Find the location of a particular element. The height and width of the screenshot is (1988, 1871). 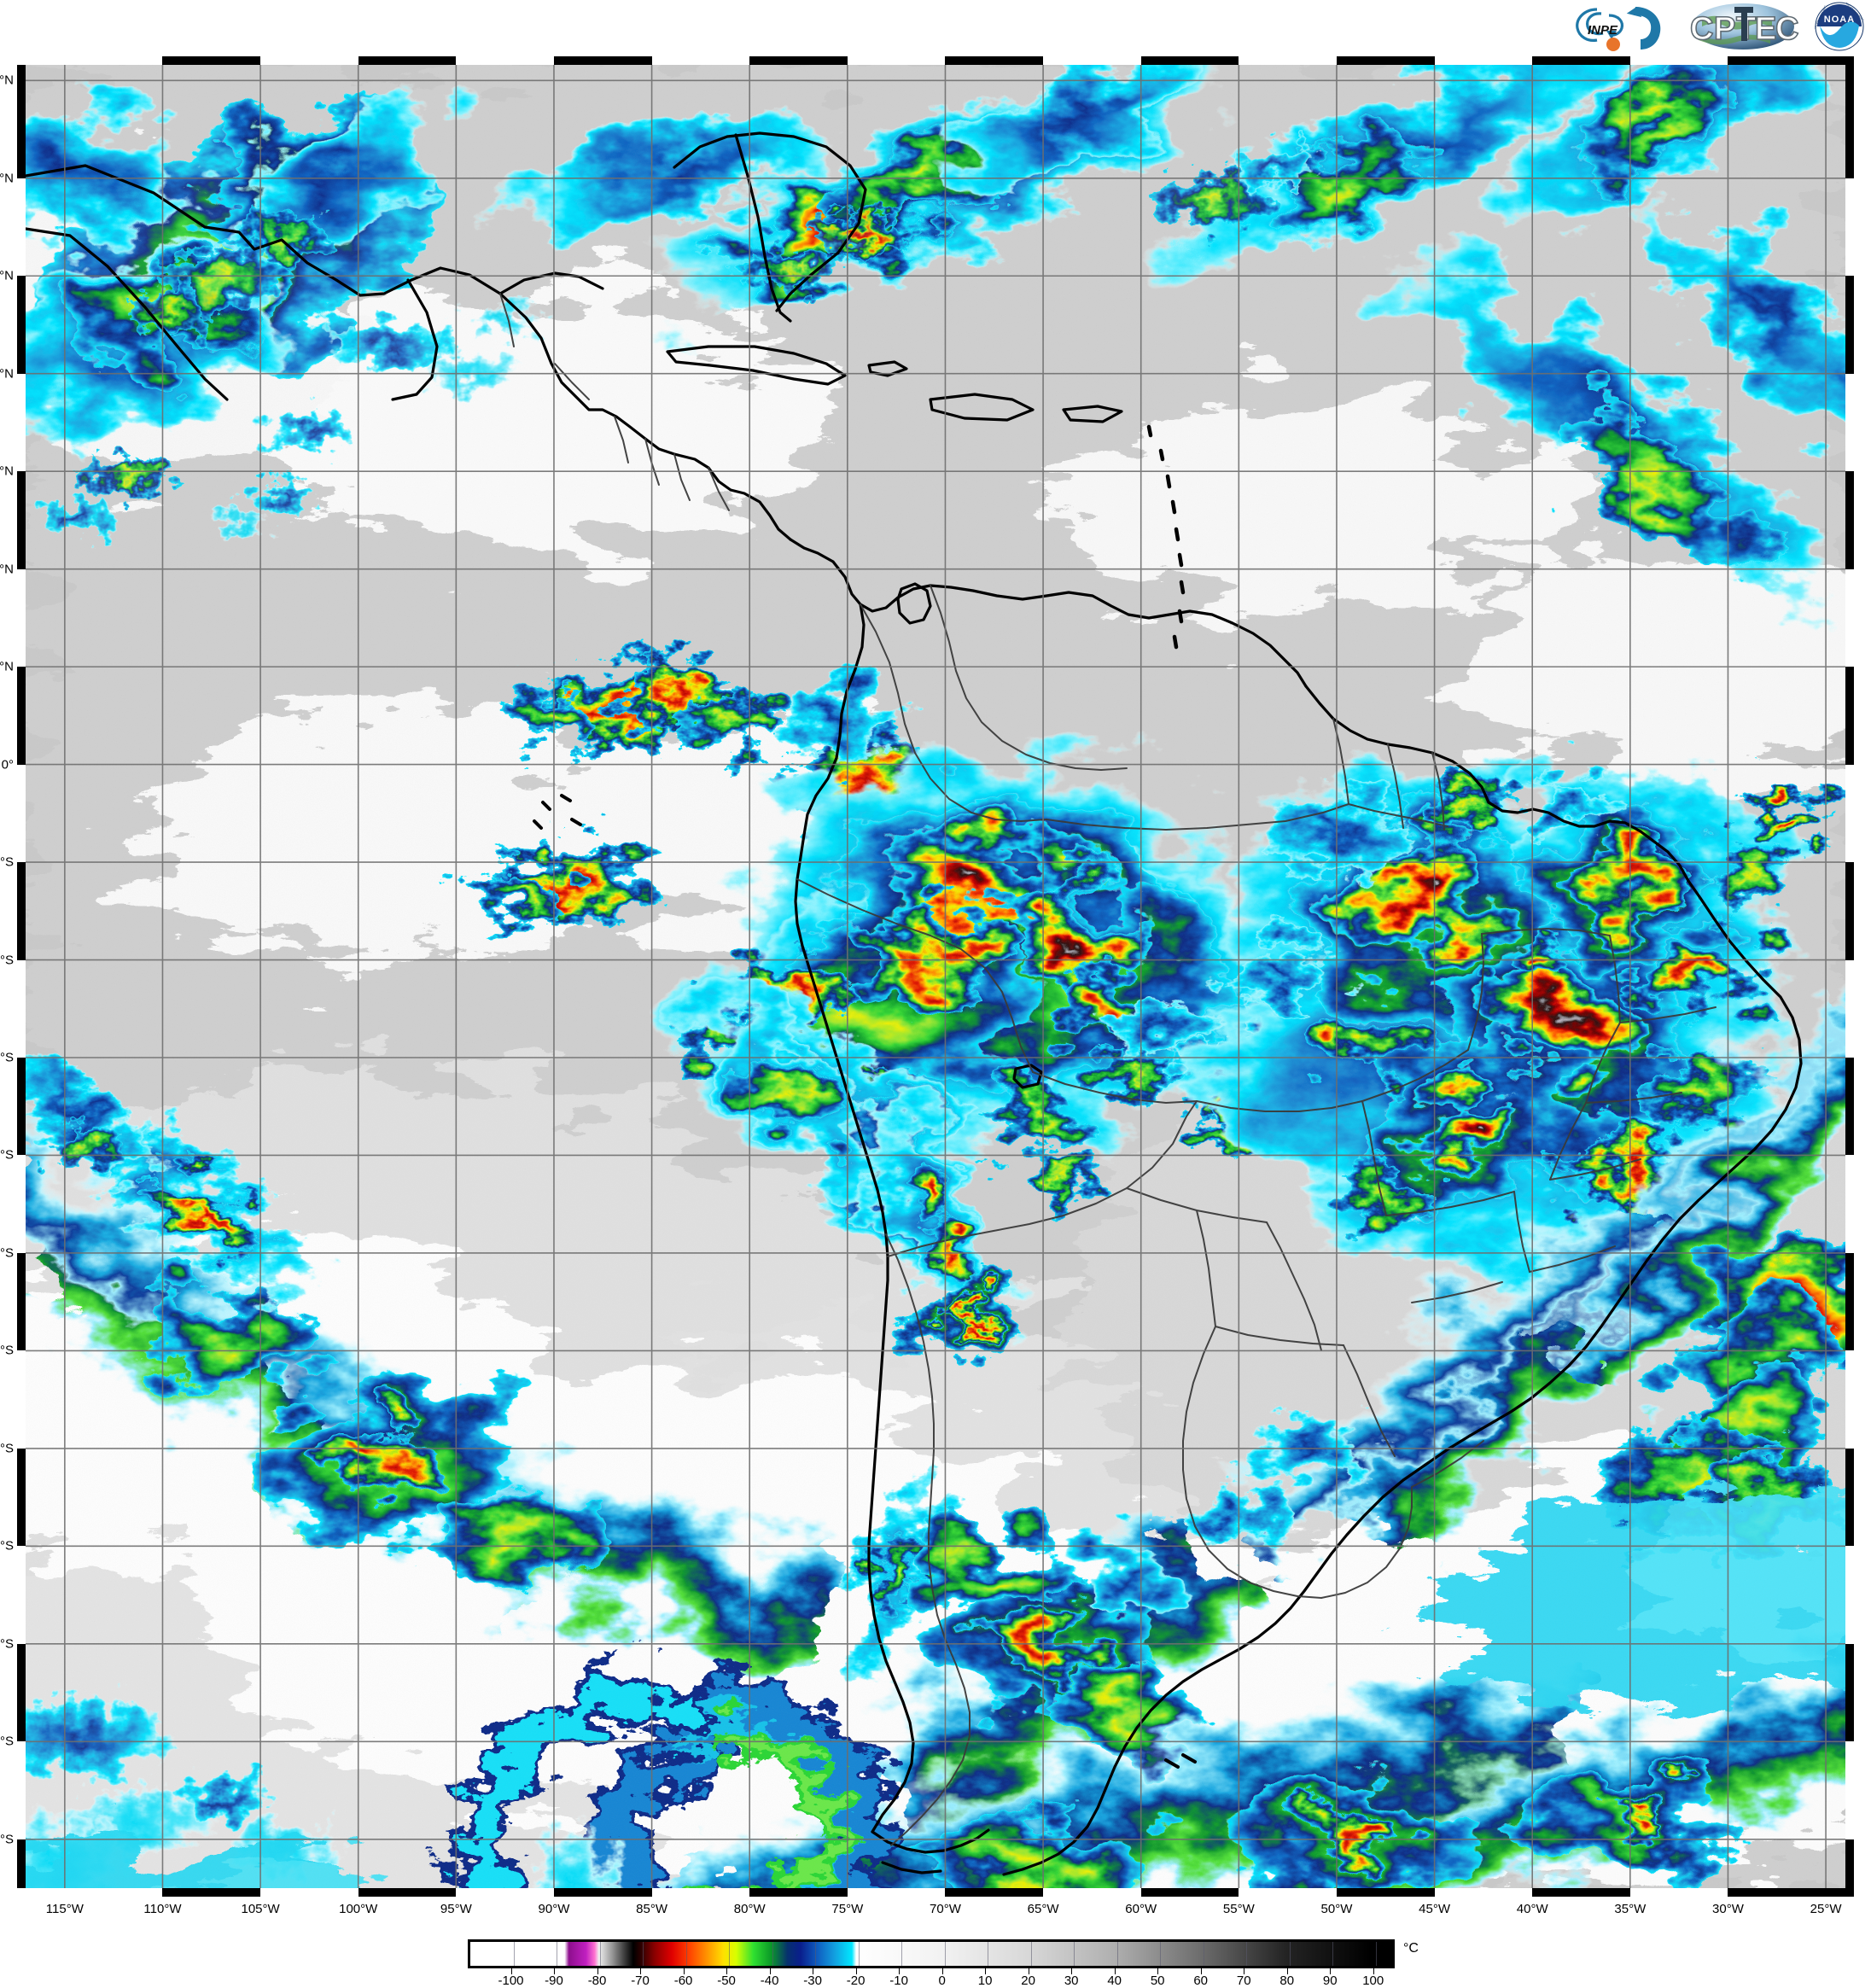

longitude-tick-label: 85°W is located at coordinates (651, 1909).